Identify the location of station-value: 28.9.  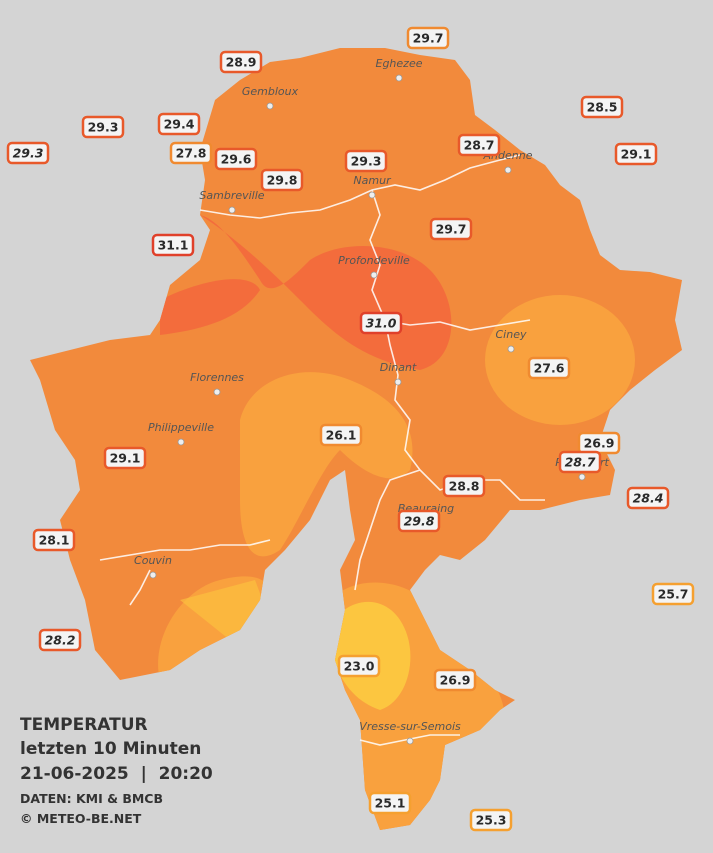
(241, 62).